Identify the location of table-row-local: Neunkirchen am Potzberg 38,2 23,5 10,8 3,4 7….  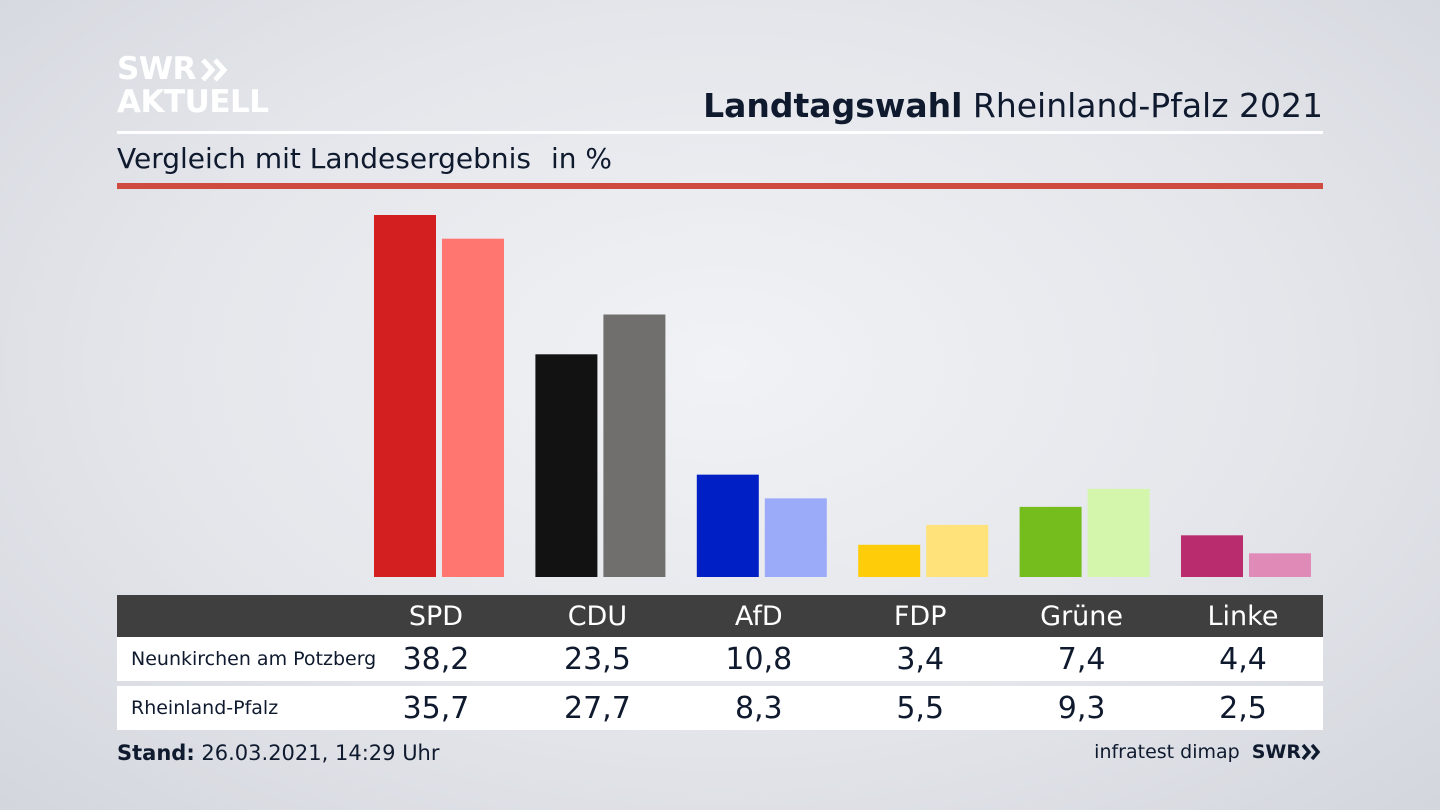
(720, 659).